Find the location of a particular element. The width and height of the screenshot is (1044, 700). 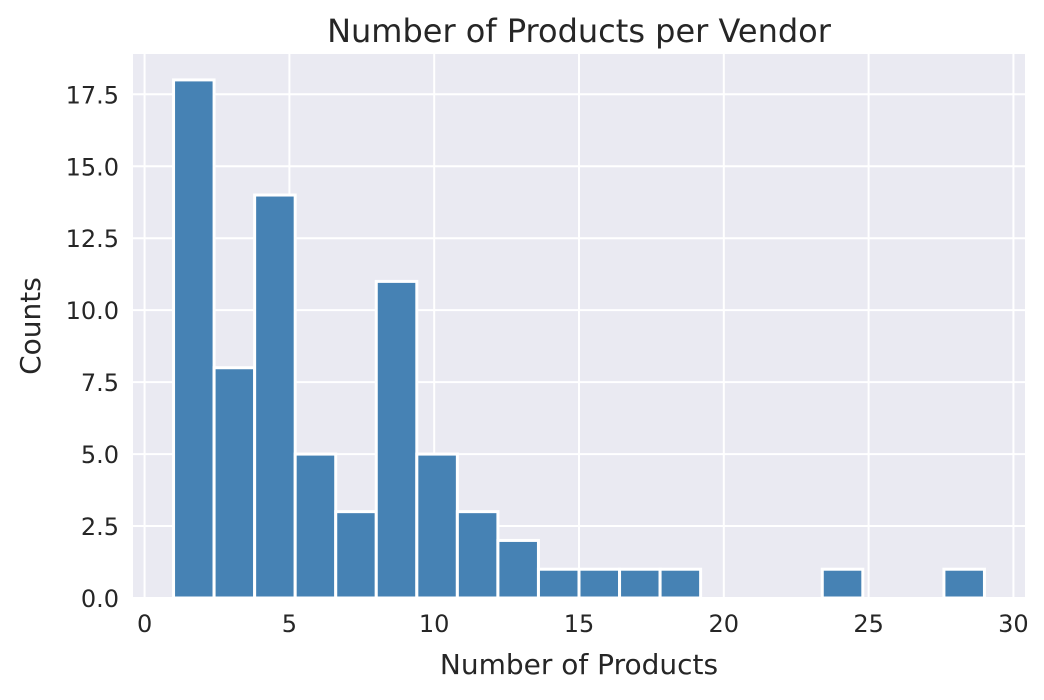

y-tick-label: 17.5 is located at coordinates (92, 95).